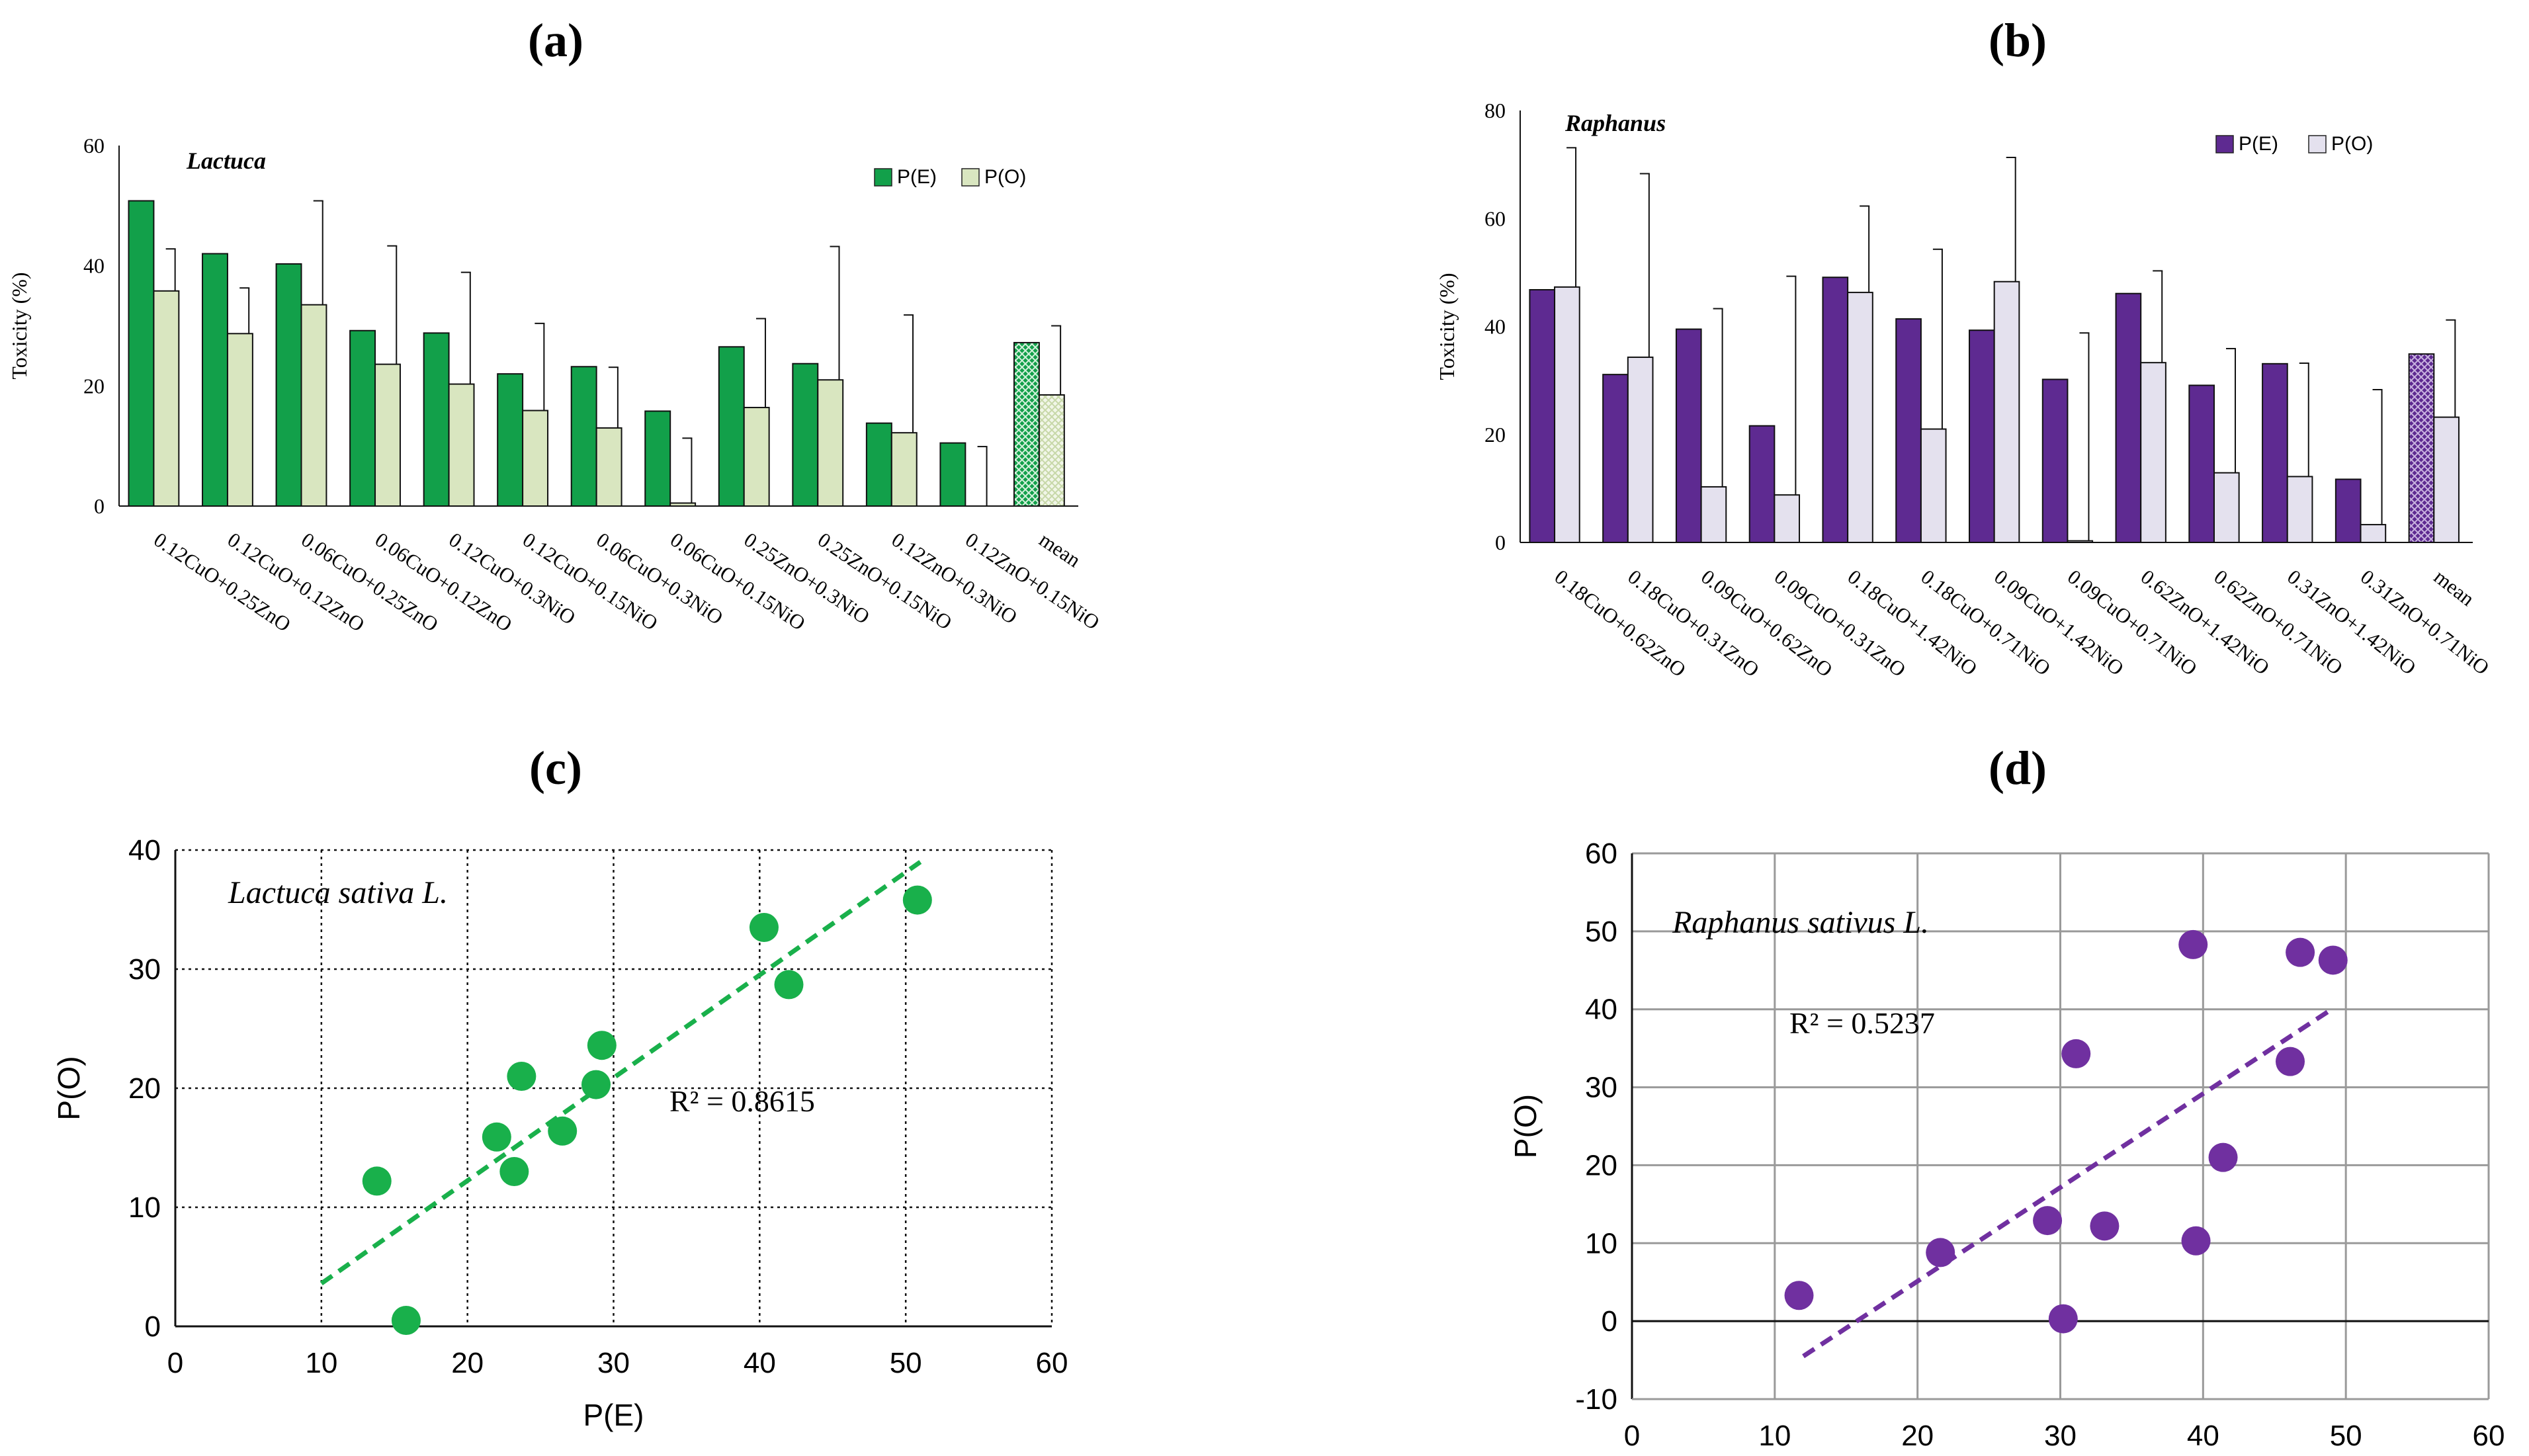 Image resolution: width=2529 pixels, height=1456 pixels. What do you see at coordinates (222, 582) in the screenshot?
I see `category-label: 0.12CuO+0.25ZnO` at bounding box center [222, 582].